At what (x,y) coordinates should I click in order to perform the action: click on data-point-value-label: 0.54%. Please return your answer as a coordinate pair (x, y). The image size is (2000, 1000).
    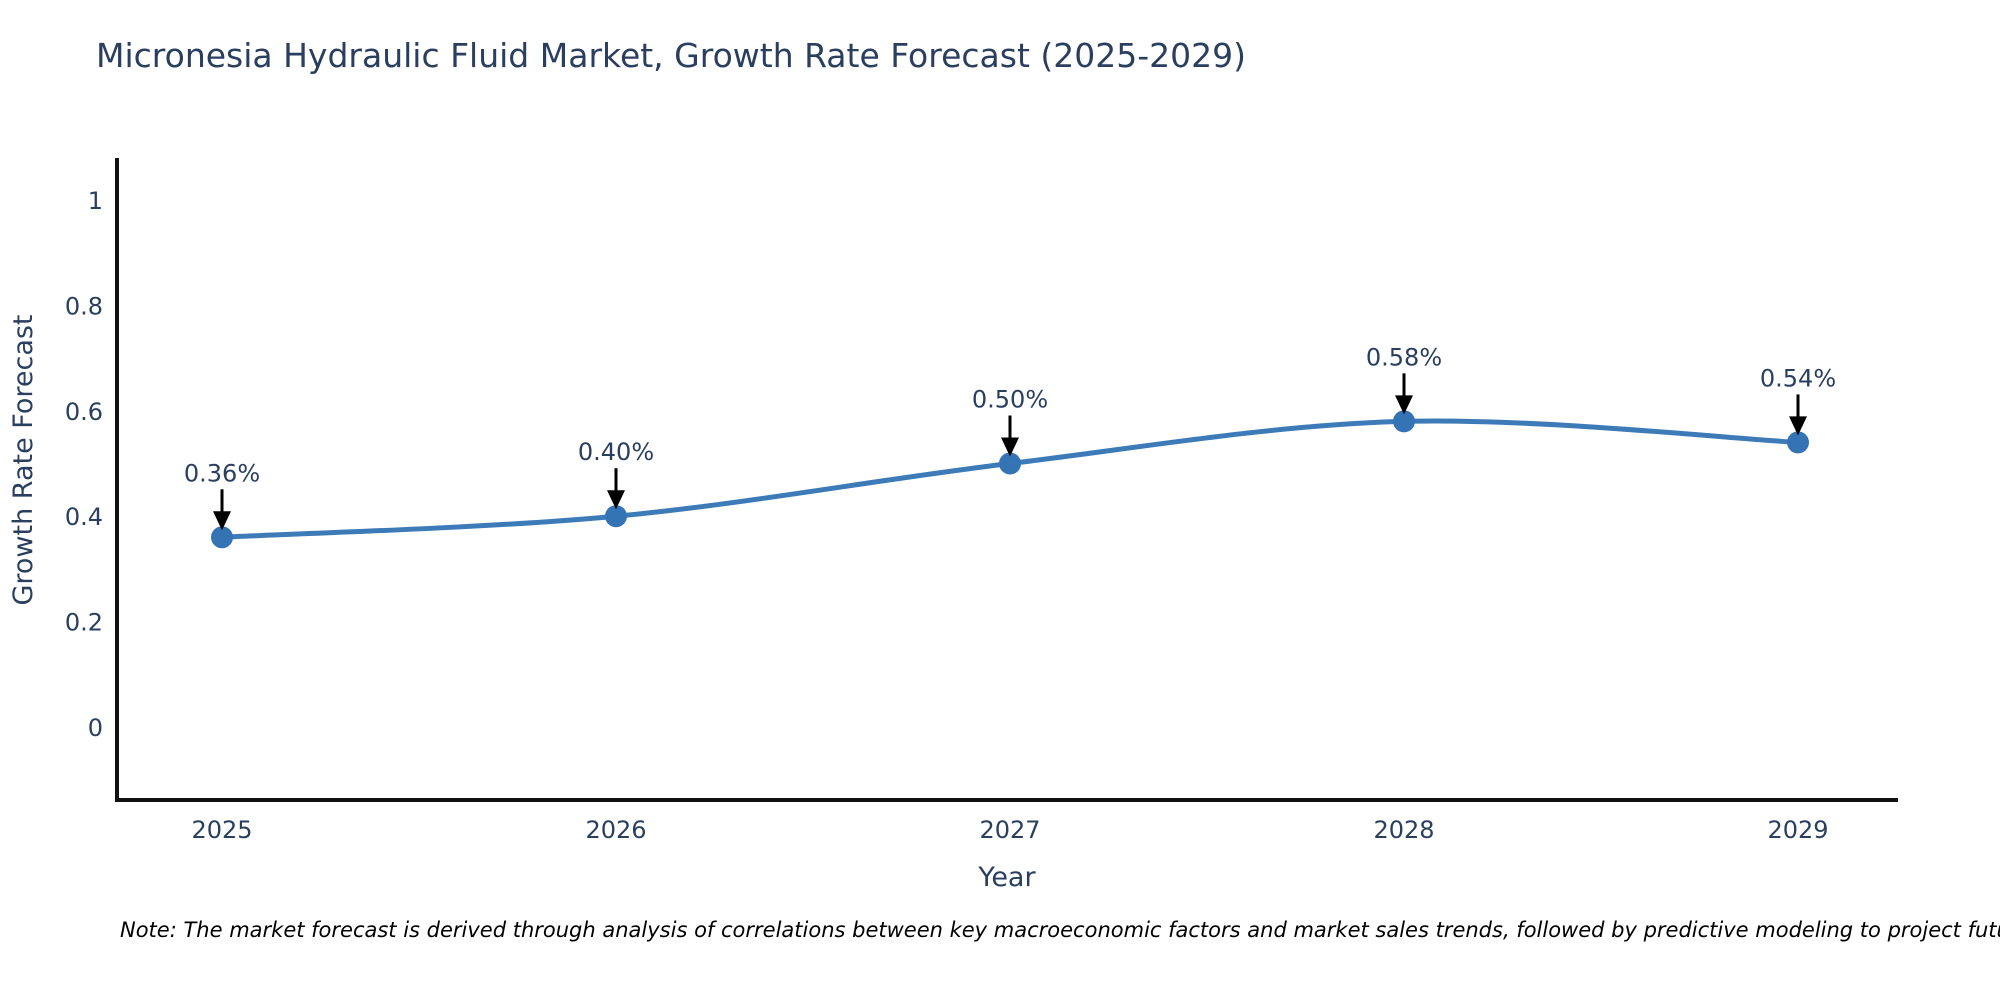
    Looking at the image, I should click on (1798, 378).